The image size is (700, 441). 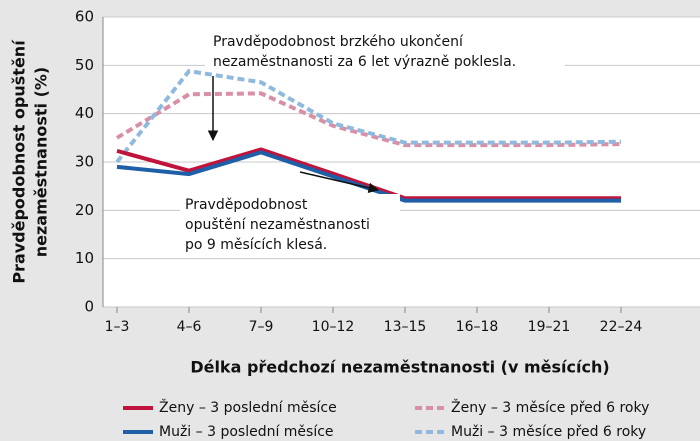 I want to click on x-tick-label: 1–3, so click(x=117, y=327).